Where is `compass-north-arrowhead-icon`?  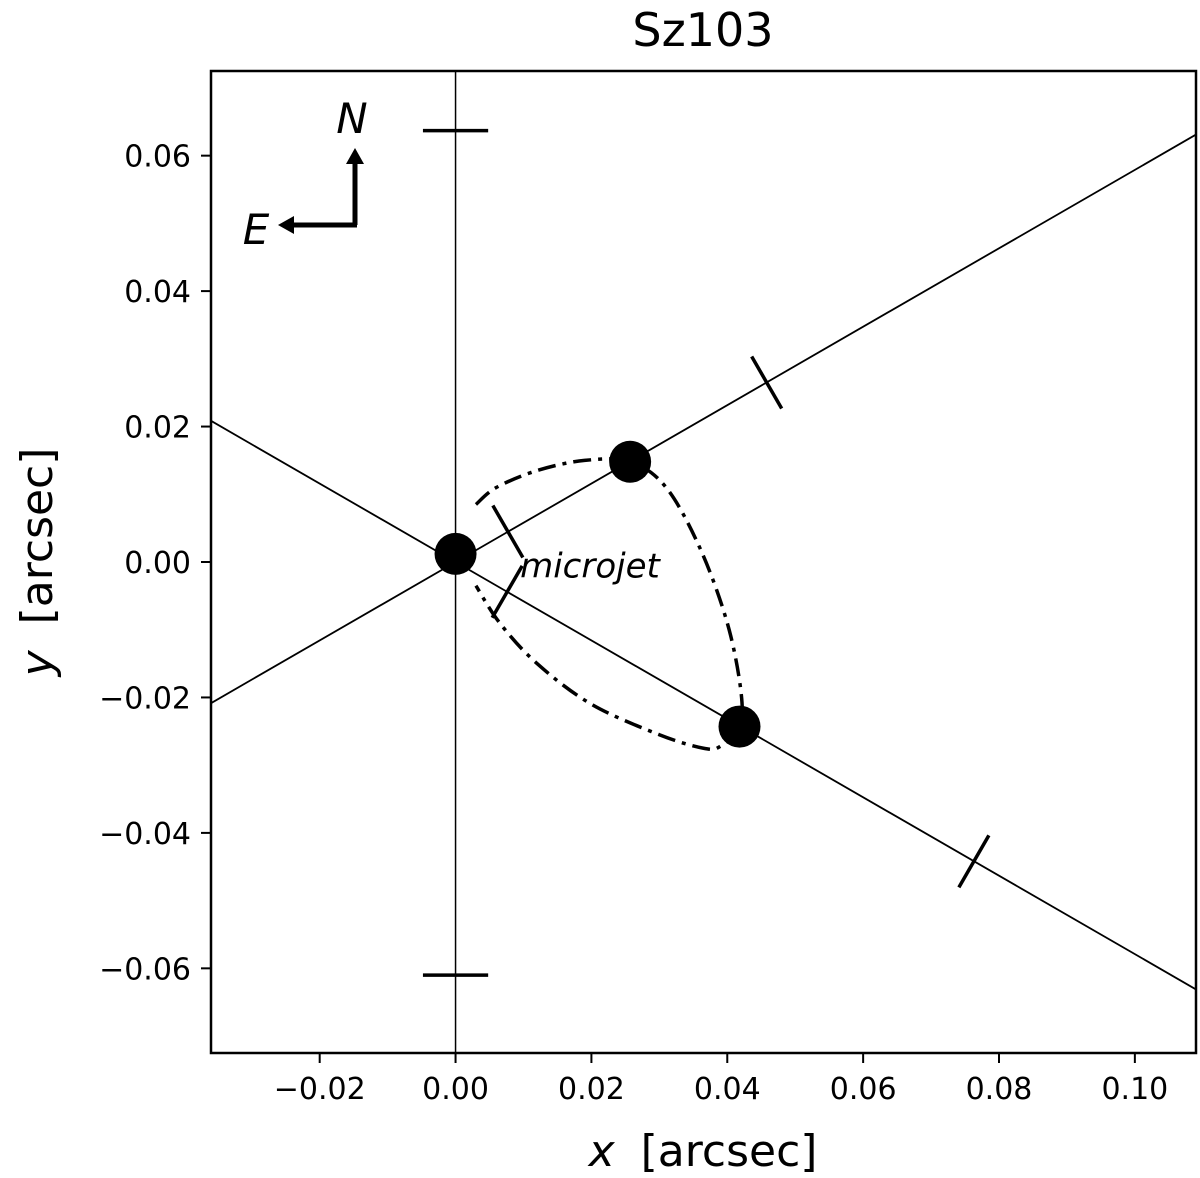
compass-north-arrowhead-icon is located at coordinates (355, 156).